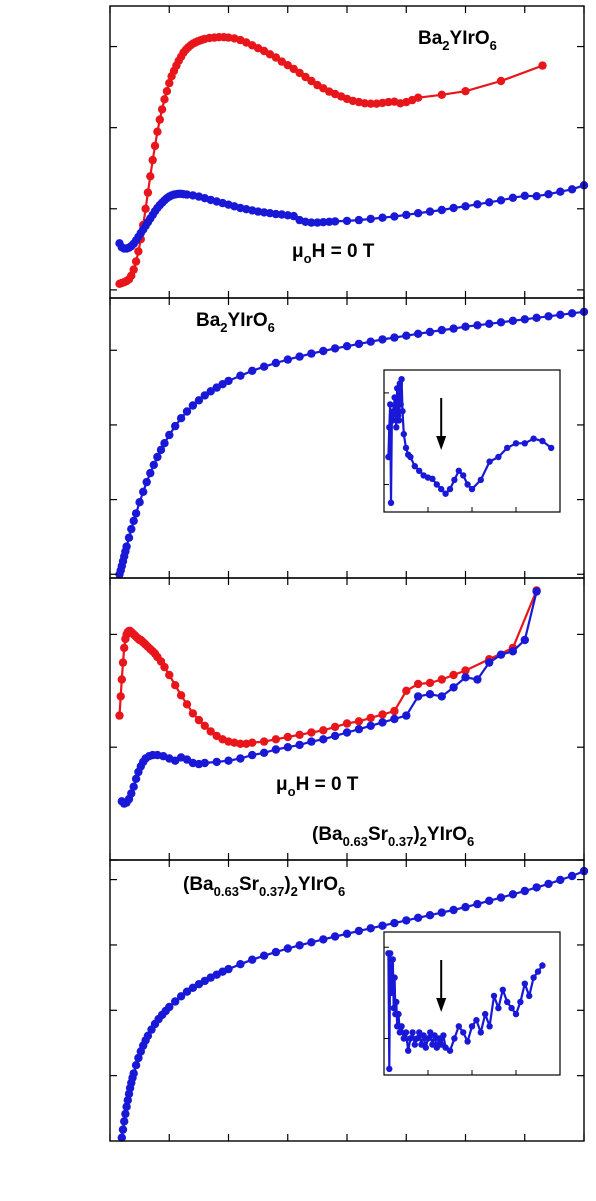  I want to click on inset-background, so click(472, 1003).